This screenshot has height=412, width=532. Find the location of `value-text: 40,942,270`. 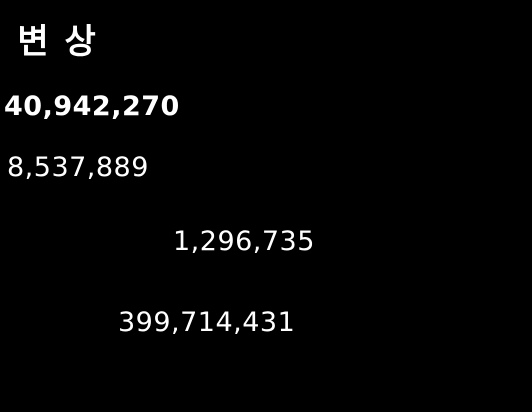

value-text: 40,942,270 is located at coordinates (92, 106).